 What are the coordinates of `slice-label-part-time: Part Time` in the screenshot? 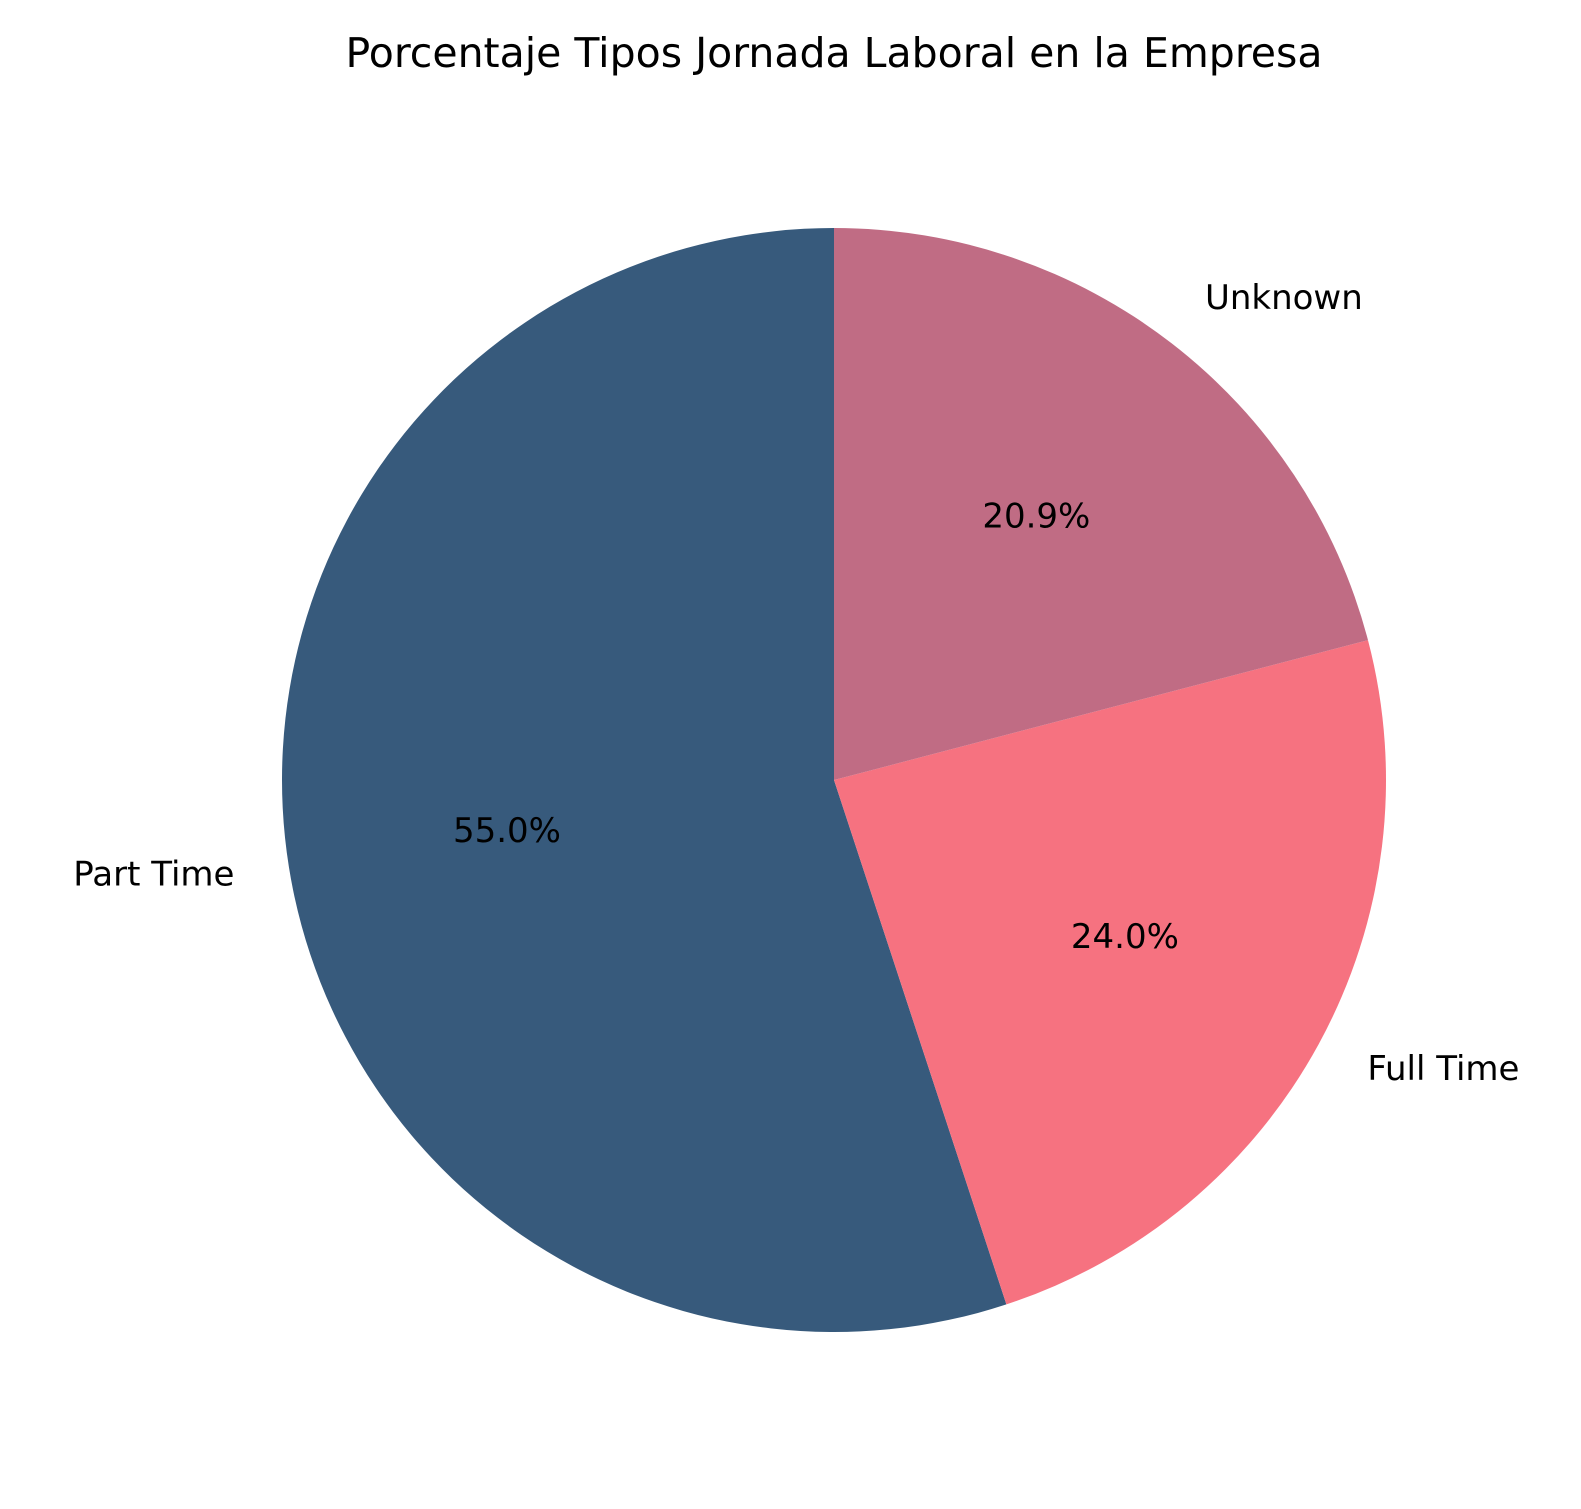 It's located at (153, 875).